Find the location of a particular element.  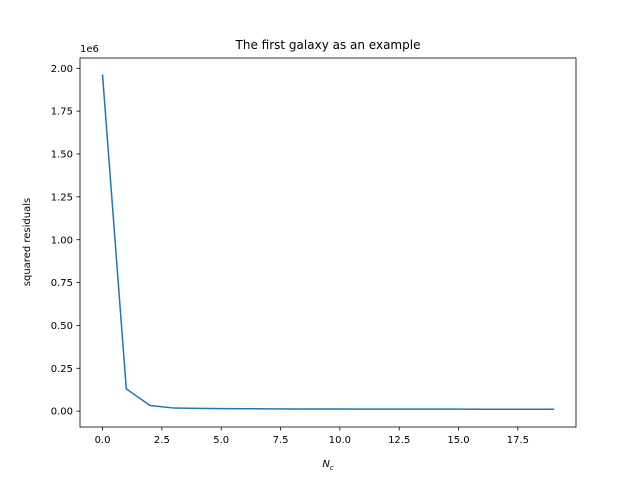

y-axis-ticks: 0.00 0.25 0.50 0.75 1.00 1.25 1.50 1.75 2.00 is located at coordinates (65, 241).